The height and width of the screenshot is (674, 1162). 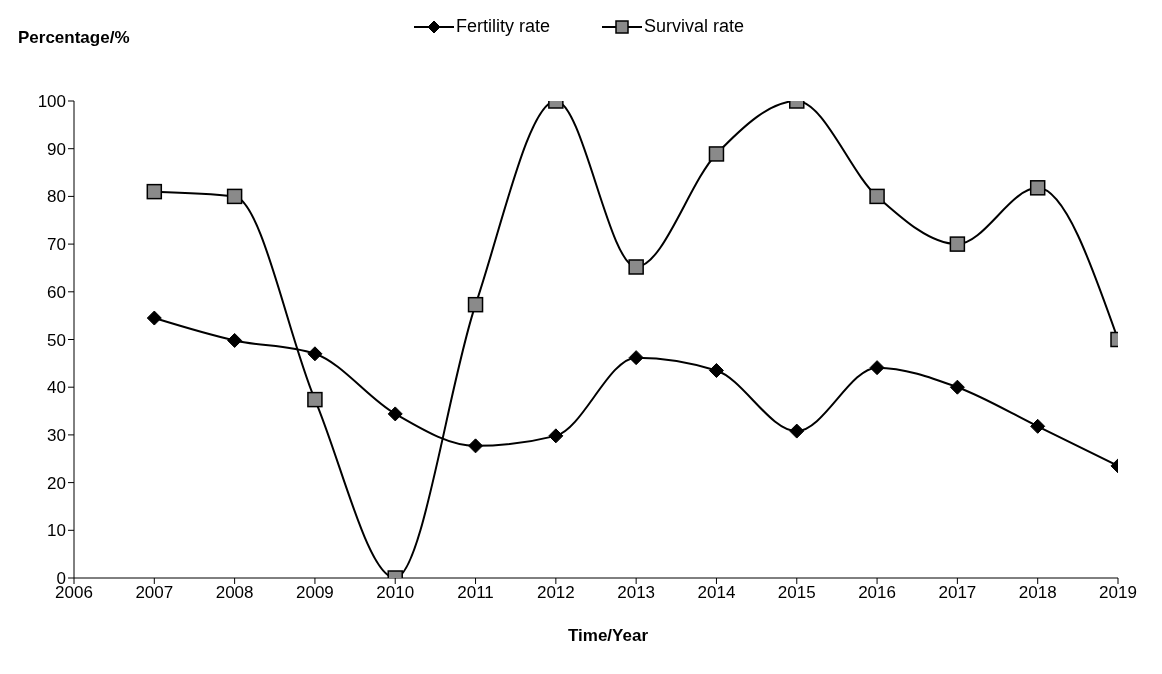 I want to click on x-tick-label: 2012, so click(x=555, y=593).